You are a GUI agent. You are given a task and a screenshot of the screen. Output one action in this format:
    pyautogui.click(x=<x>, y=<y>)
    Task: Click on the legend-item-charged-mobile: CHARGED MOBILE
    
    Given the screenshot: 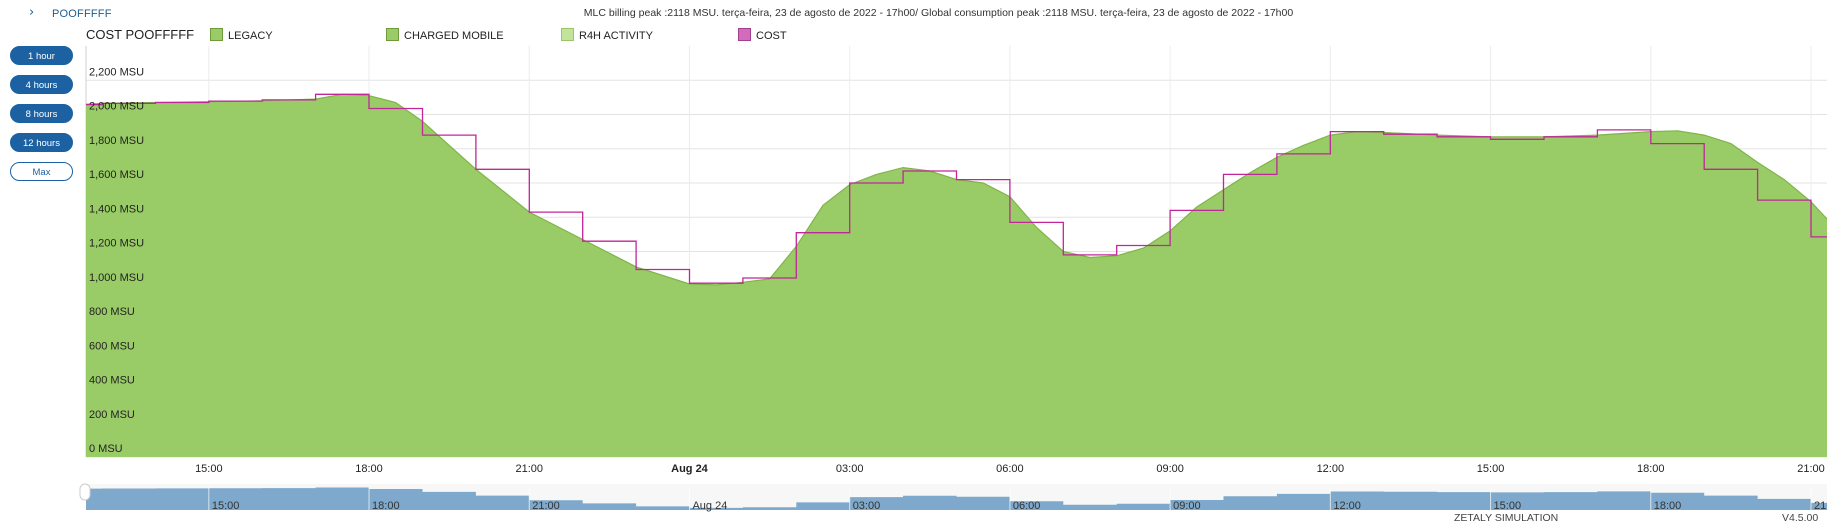 What is the action you would take?
    pyautogui.click(x=445, y=36)
    